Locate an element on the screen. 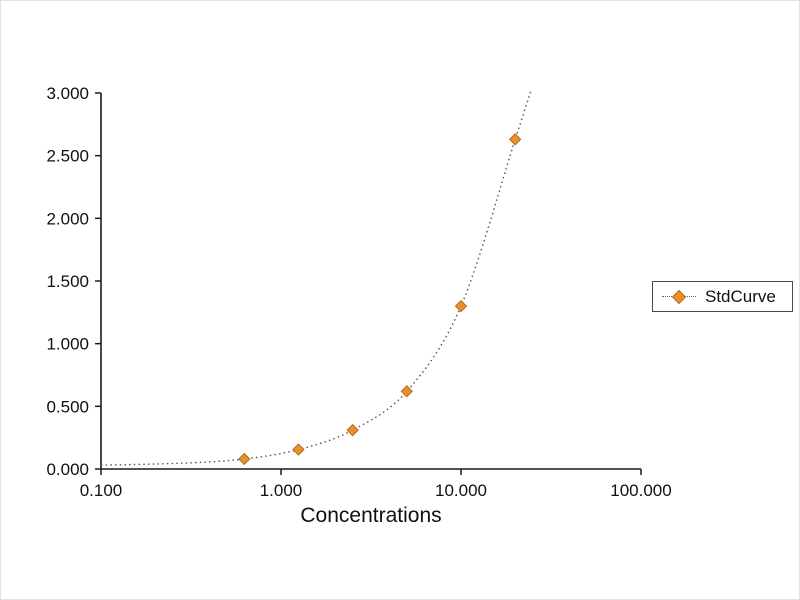 The width and height of the screenshot is (800, 600). x-tick-label: 100.000 is located at coordinates (640, 490).